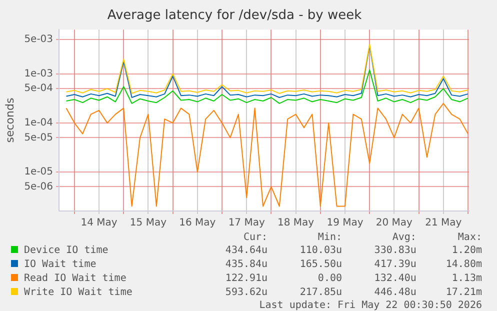 The image size is (497, 311). What do you see at coordinates (320, 265) in the screenshot?
I see `text: 165.50u` at bounding box center [320, 265].